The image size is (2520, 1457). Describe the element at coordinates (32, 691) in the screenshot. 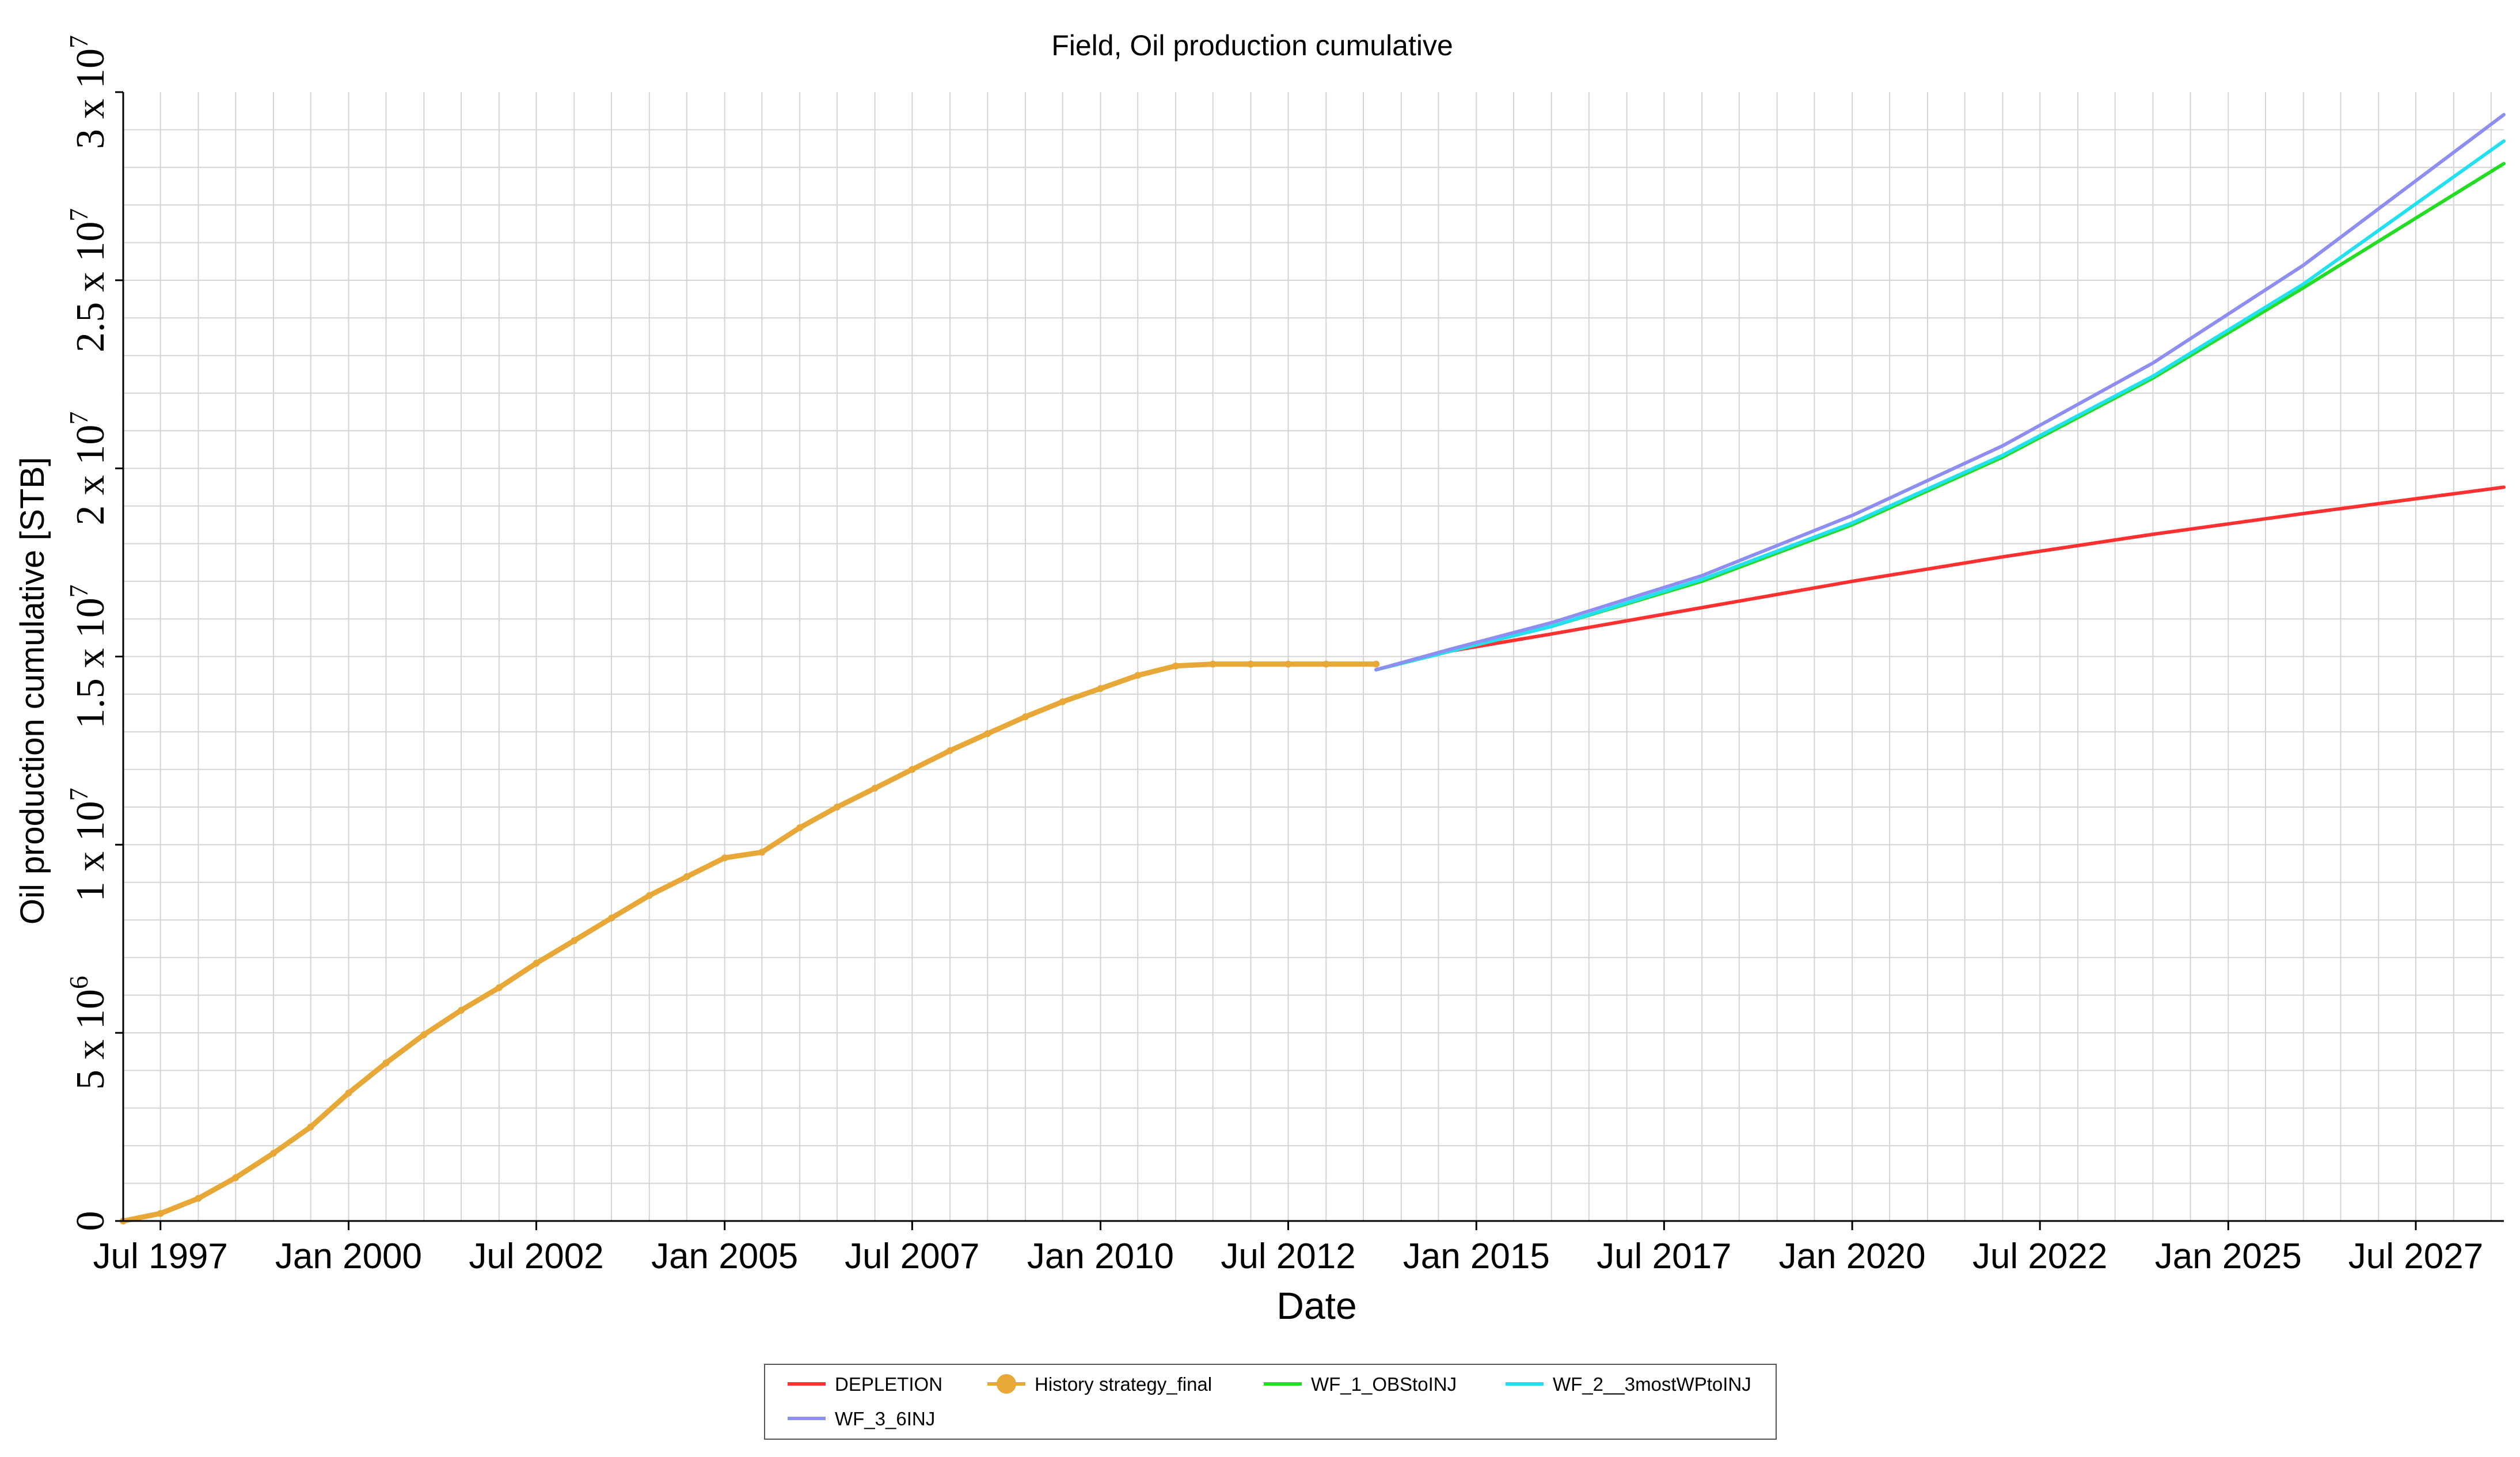

I see `y-axis-label: Oil production cumulative [STB]` at that location.